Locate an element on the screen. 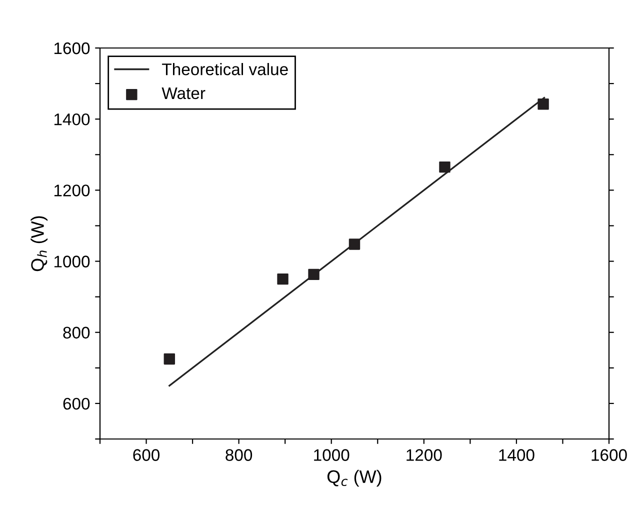 This screenshot has height=509, width=636. y-tick-label: 600 is located at coordinates (76, 404).